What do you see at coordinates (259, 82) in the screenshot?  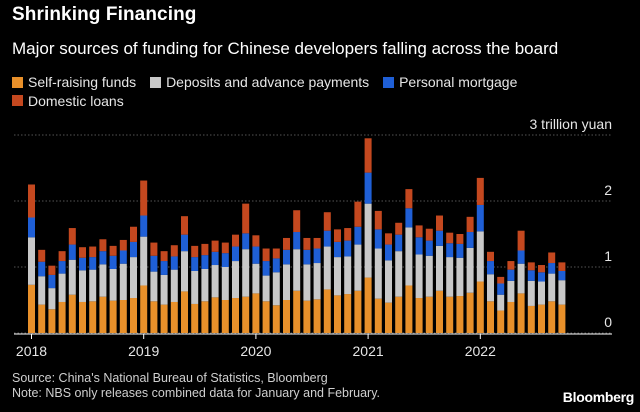 I see `legend-item-deposits: Deposits and advance payments` at bounding box center [259, 82].